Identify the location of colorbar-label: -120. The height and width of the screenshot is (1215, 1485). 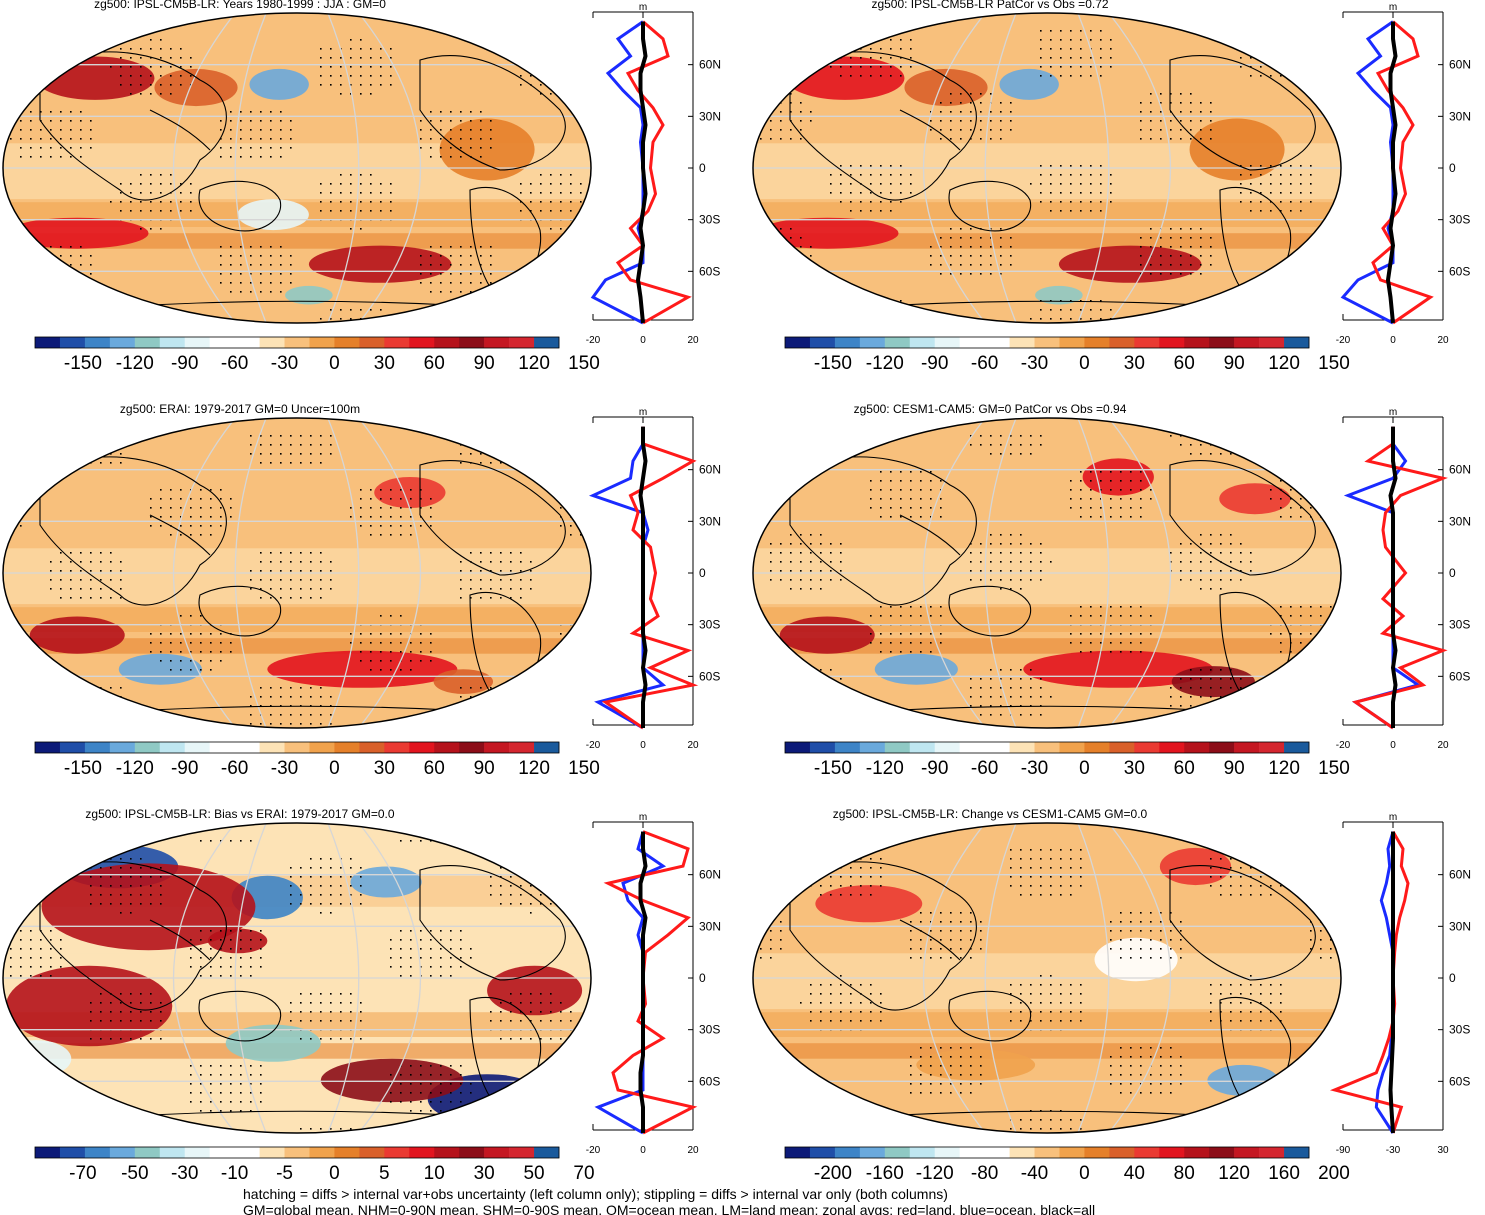
(935, 1173).